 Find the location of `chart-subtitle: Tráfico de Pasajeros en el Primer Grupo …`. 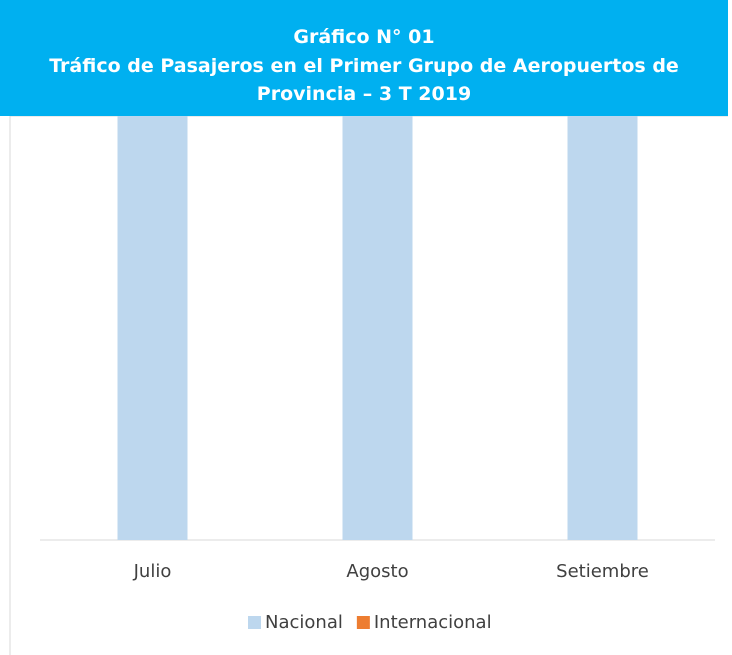

chart-subtitle: Tráfico de Pasajeros en el Primer Grupo … is located at coordinates (364, 80).